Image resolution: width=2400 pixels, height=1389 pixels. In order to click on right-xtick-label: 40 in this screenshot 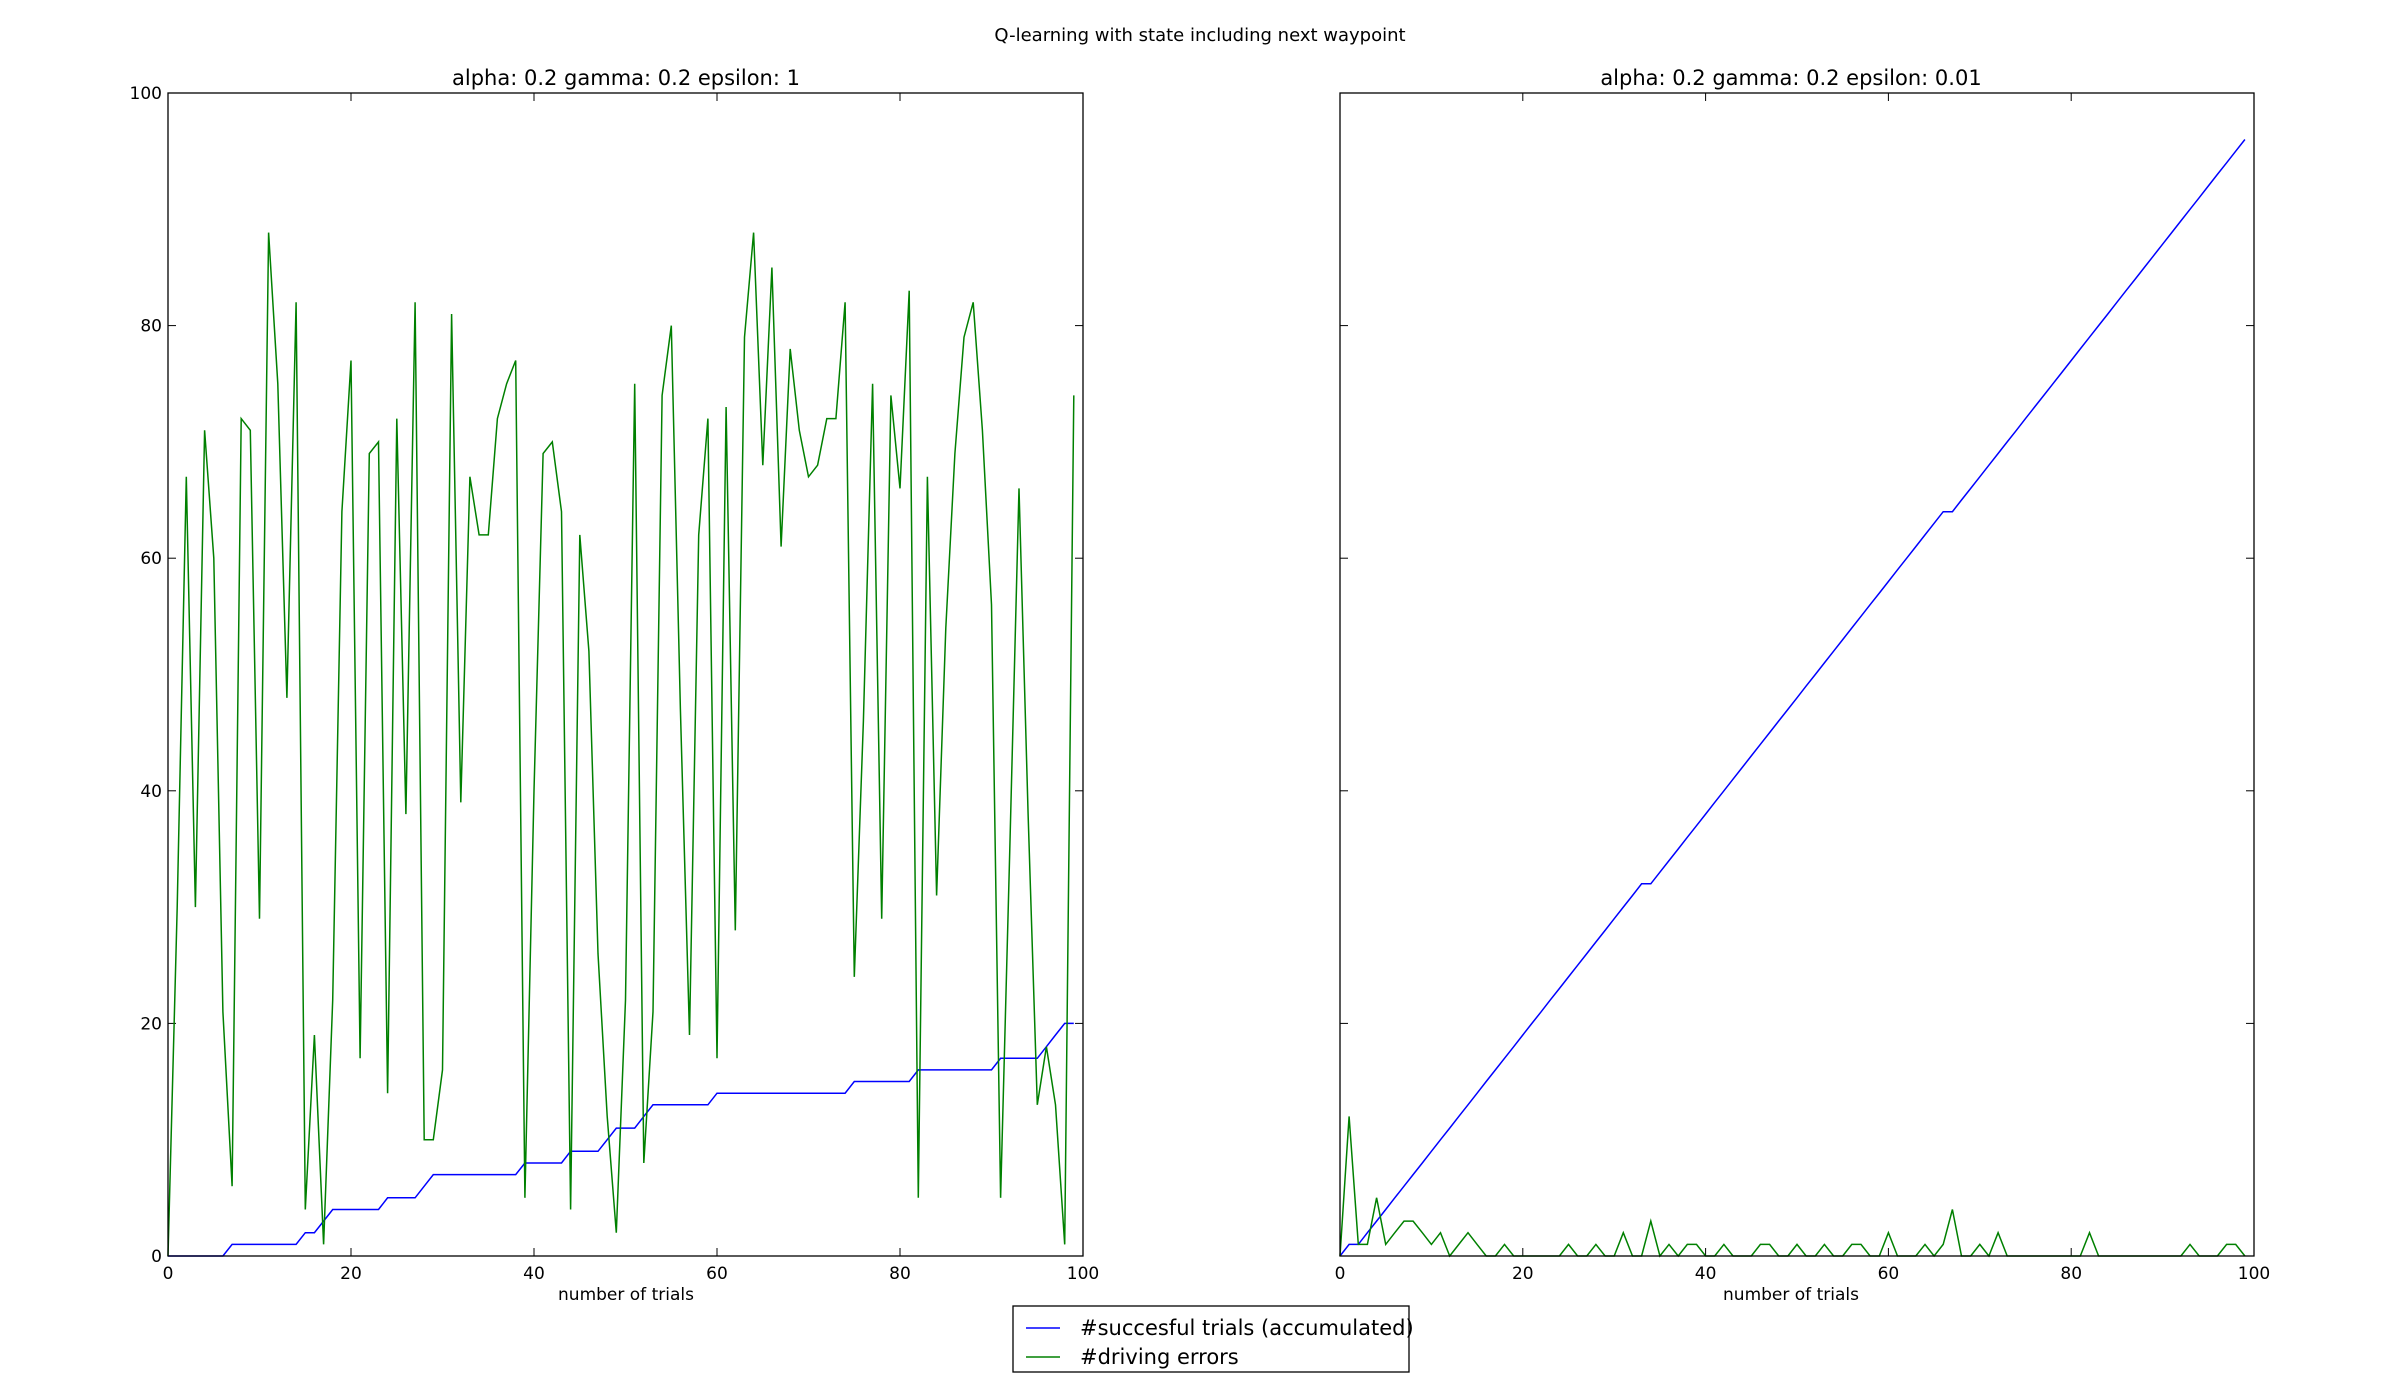, I will do `click(1706, 1274)`.